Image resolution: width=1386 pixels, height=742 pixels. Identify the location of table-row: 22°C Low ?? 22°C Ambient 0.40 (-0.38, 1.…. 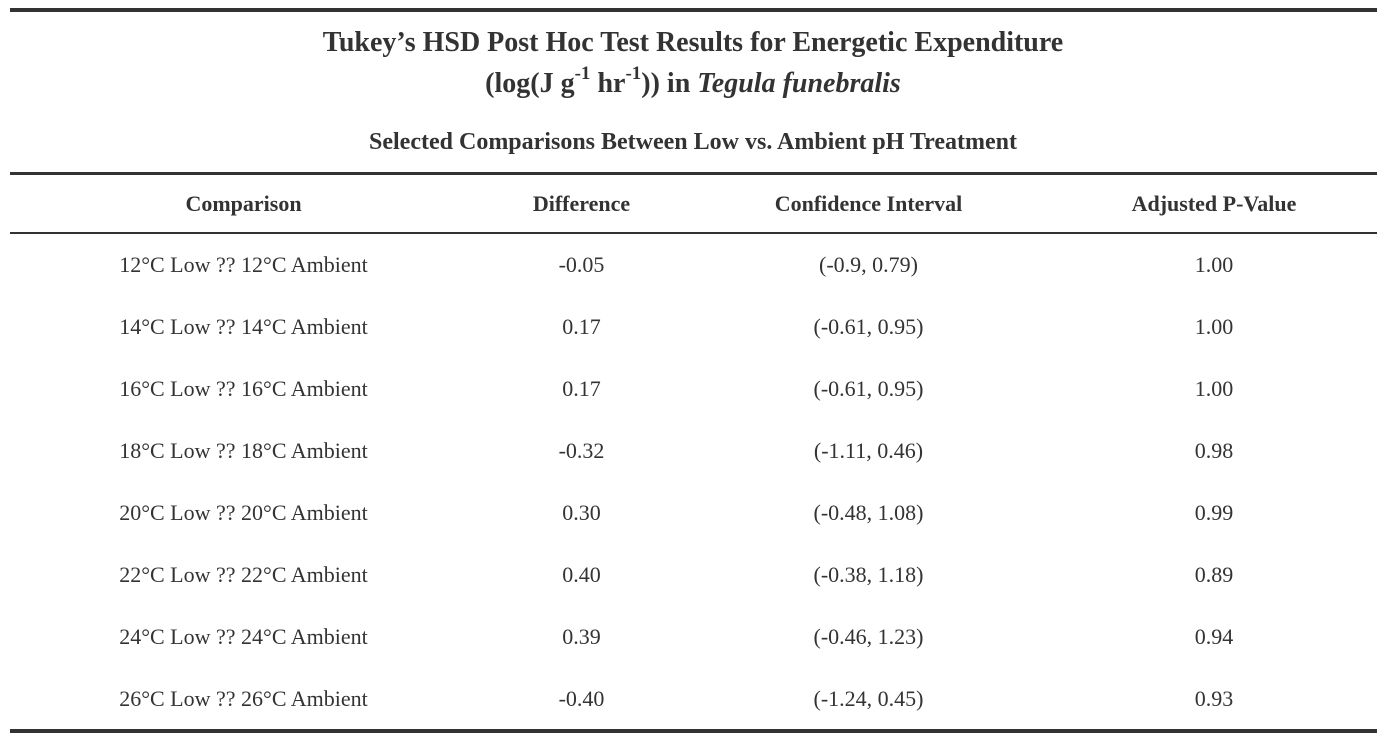
(693, 575).